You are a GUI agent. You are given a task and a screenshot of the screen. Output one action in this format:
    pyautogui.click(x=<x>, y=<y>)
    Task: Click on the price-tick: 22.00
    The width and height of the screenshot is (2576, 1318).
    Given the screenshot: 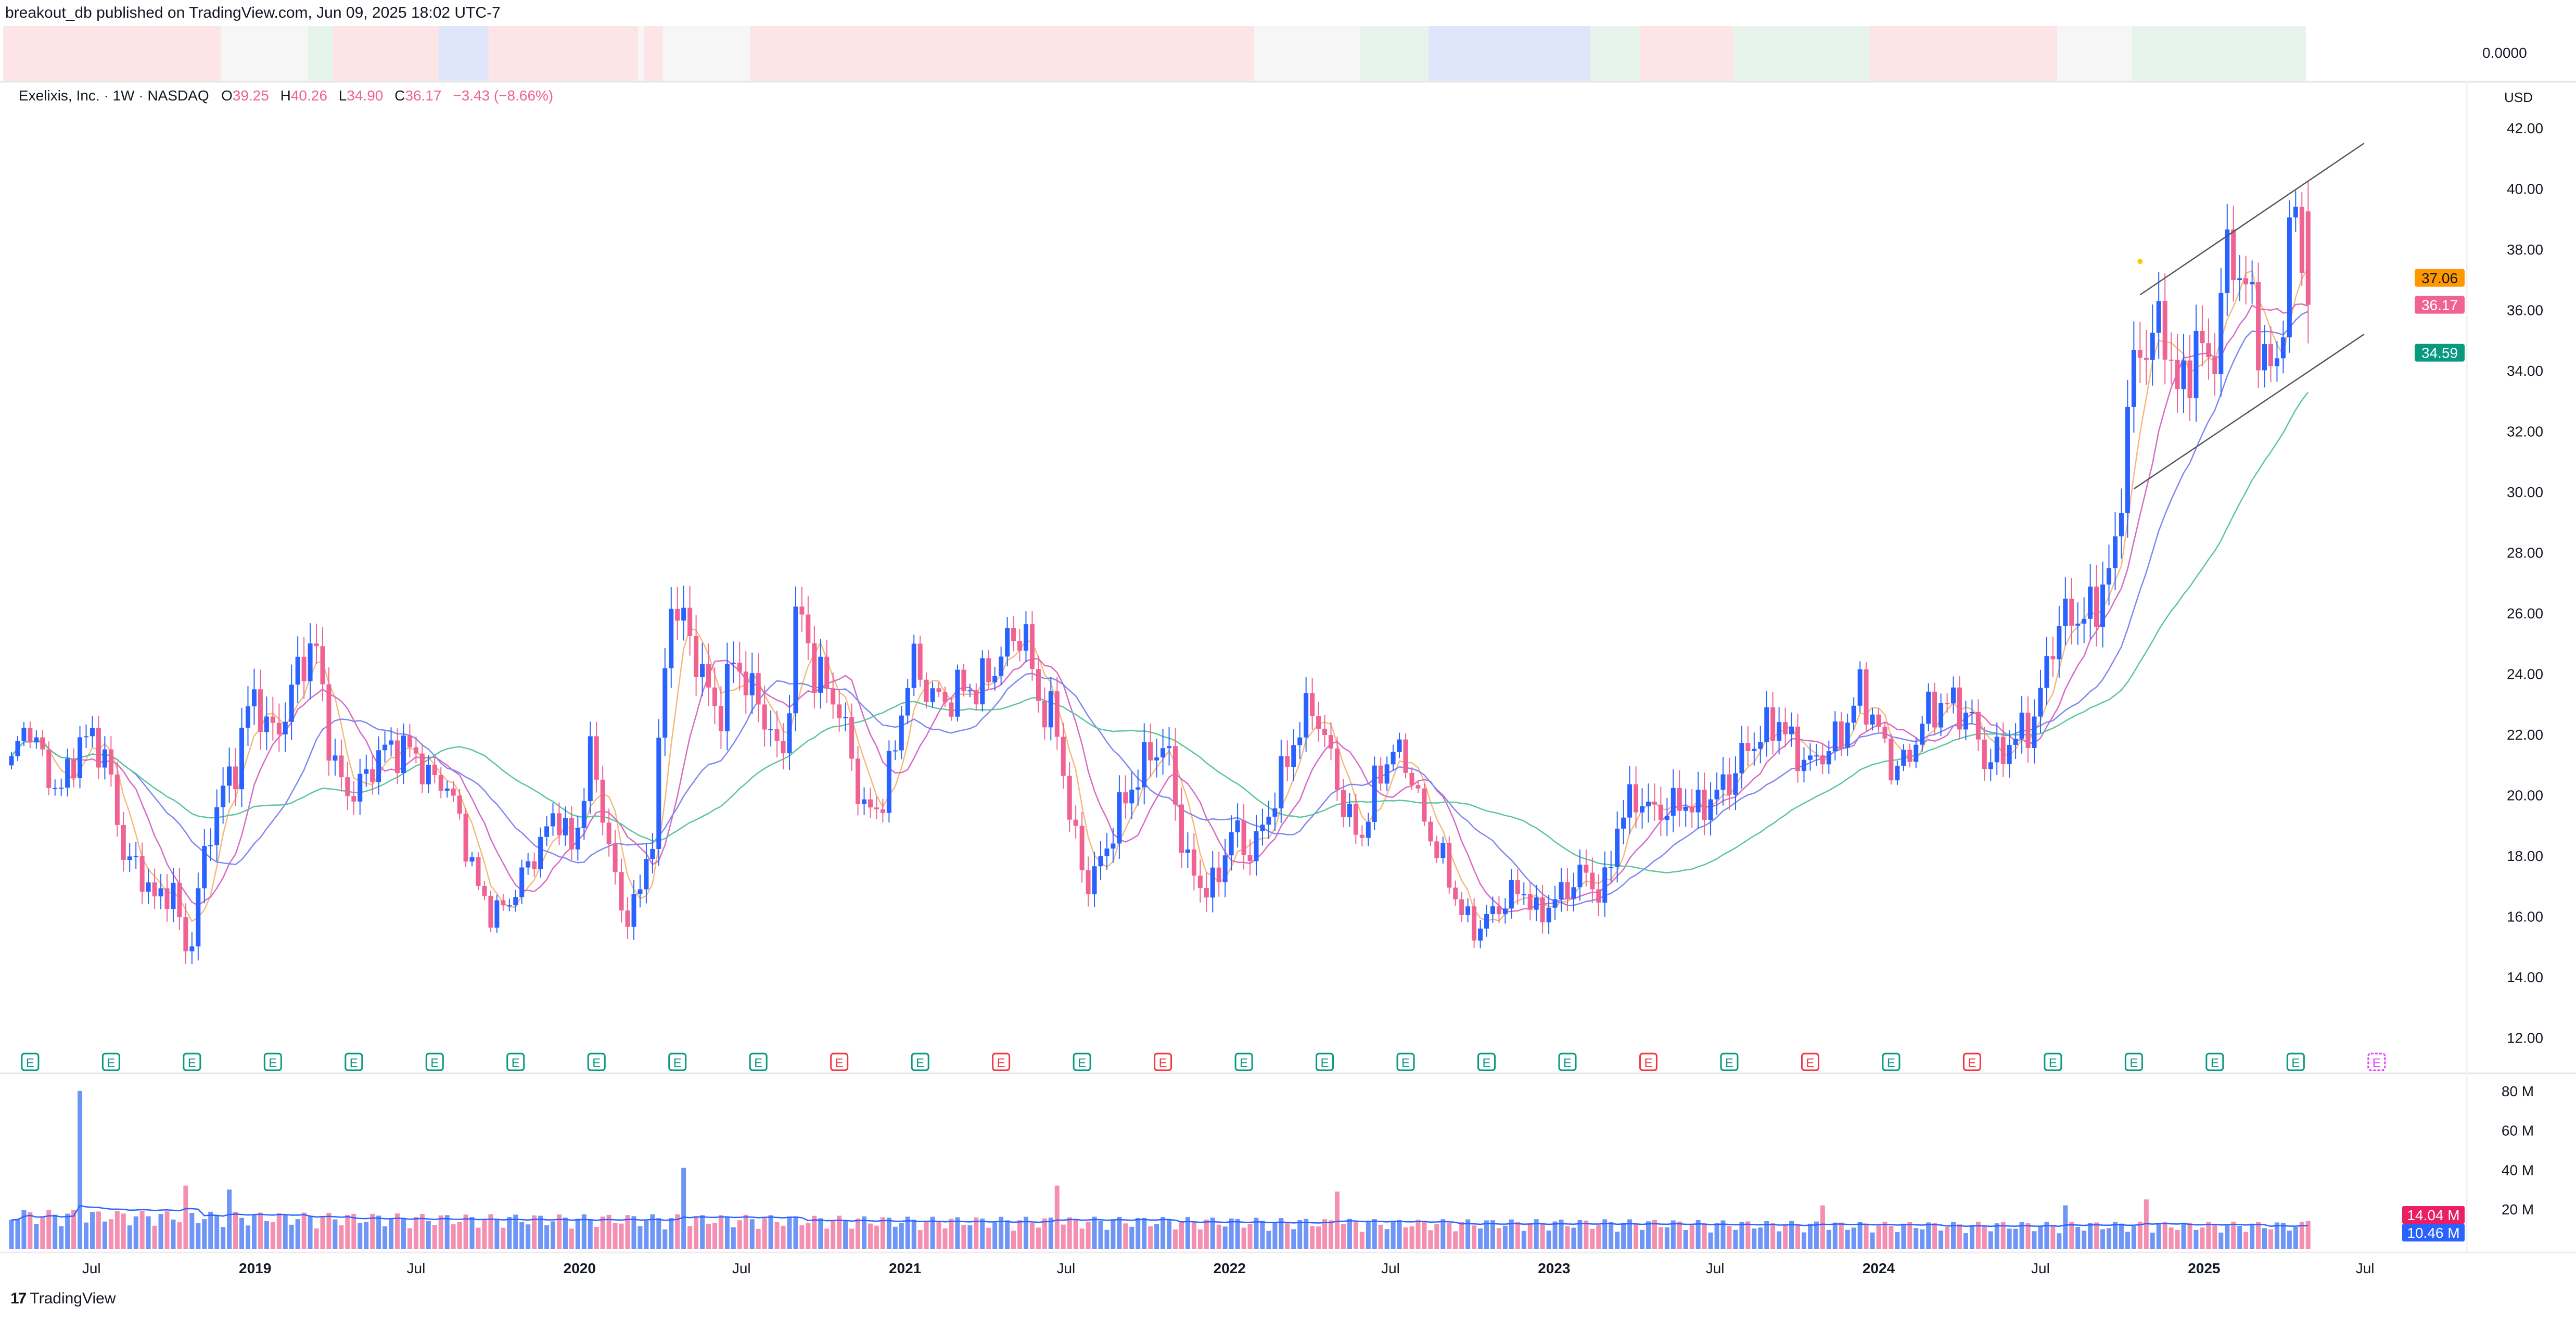 What is the action you would take?
    pyautogui.click(x=2525, y=735)
    